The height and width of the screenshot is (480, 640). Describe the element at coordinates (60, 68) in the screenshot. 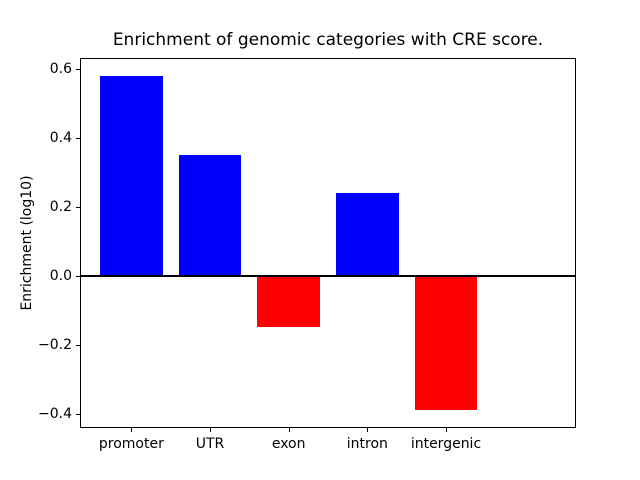

I see `y-tick-label: 0.6` at that location.